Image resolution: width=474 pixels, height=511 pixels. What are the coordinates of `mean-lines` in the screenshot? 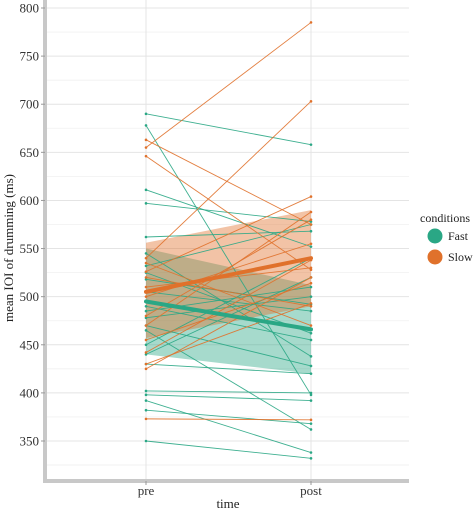 It's located at (228, 294).